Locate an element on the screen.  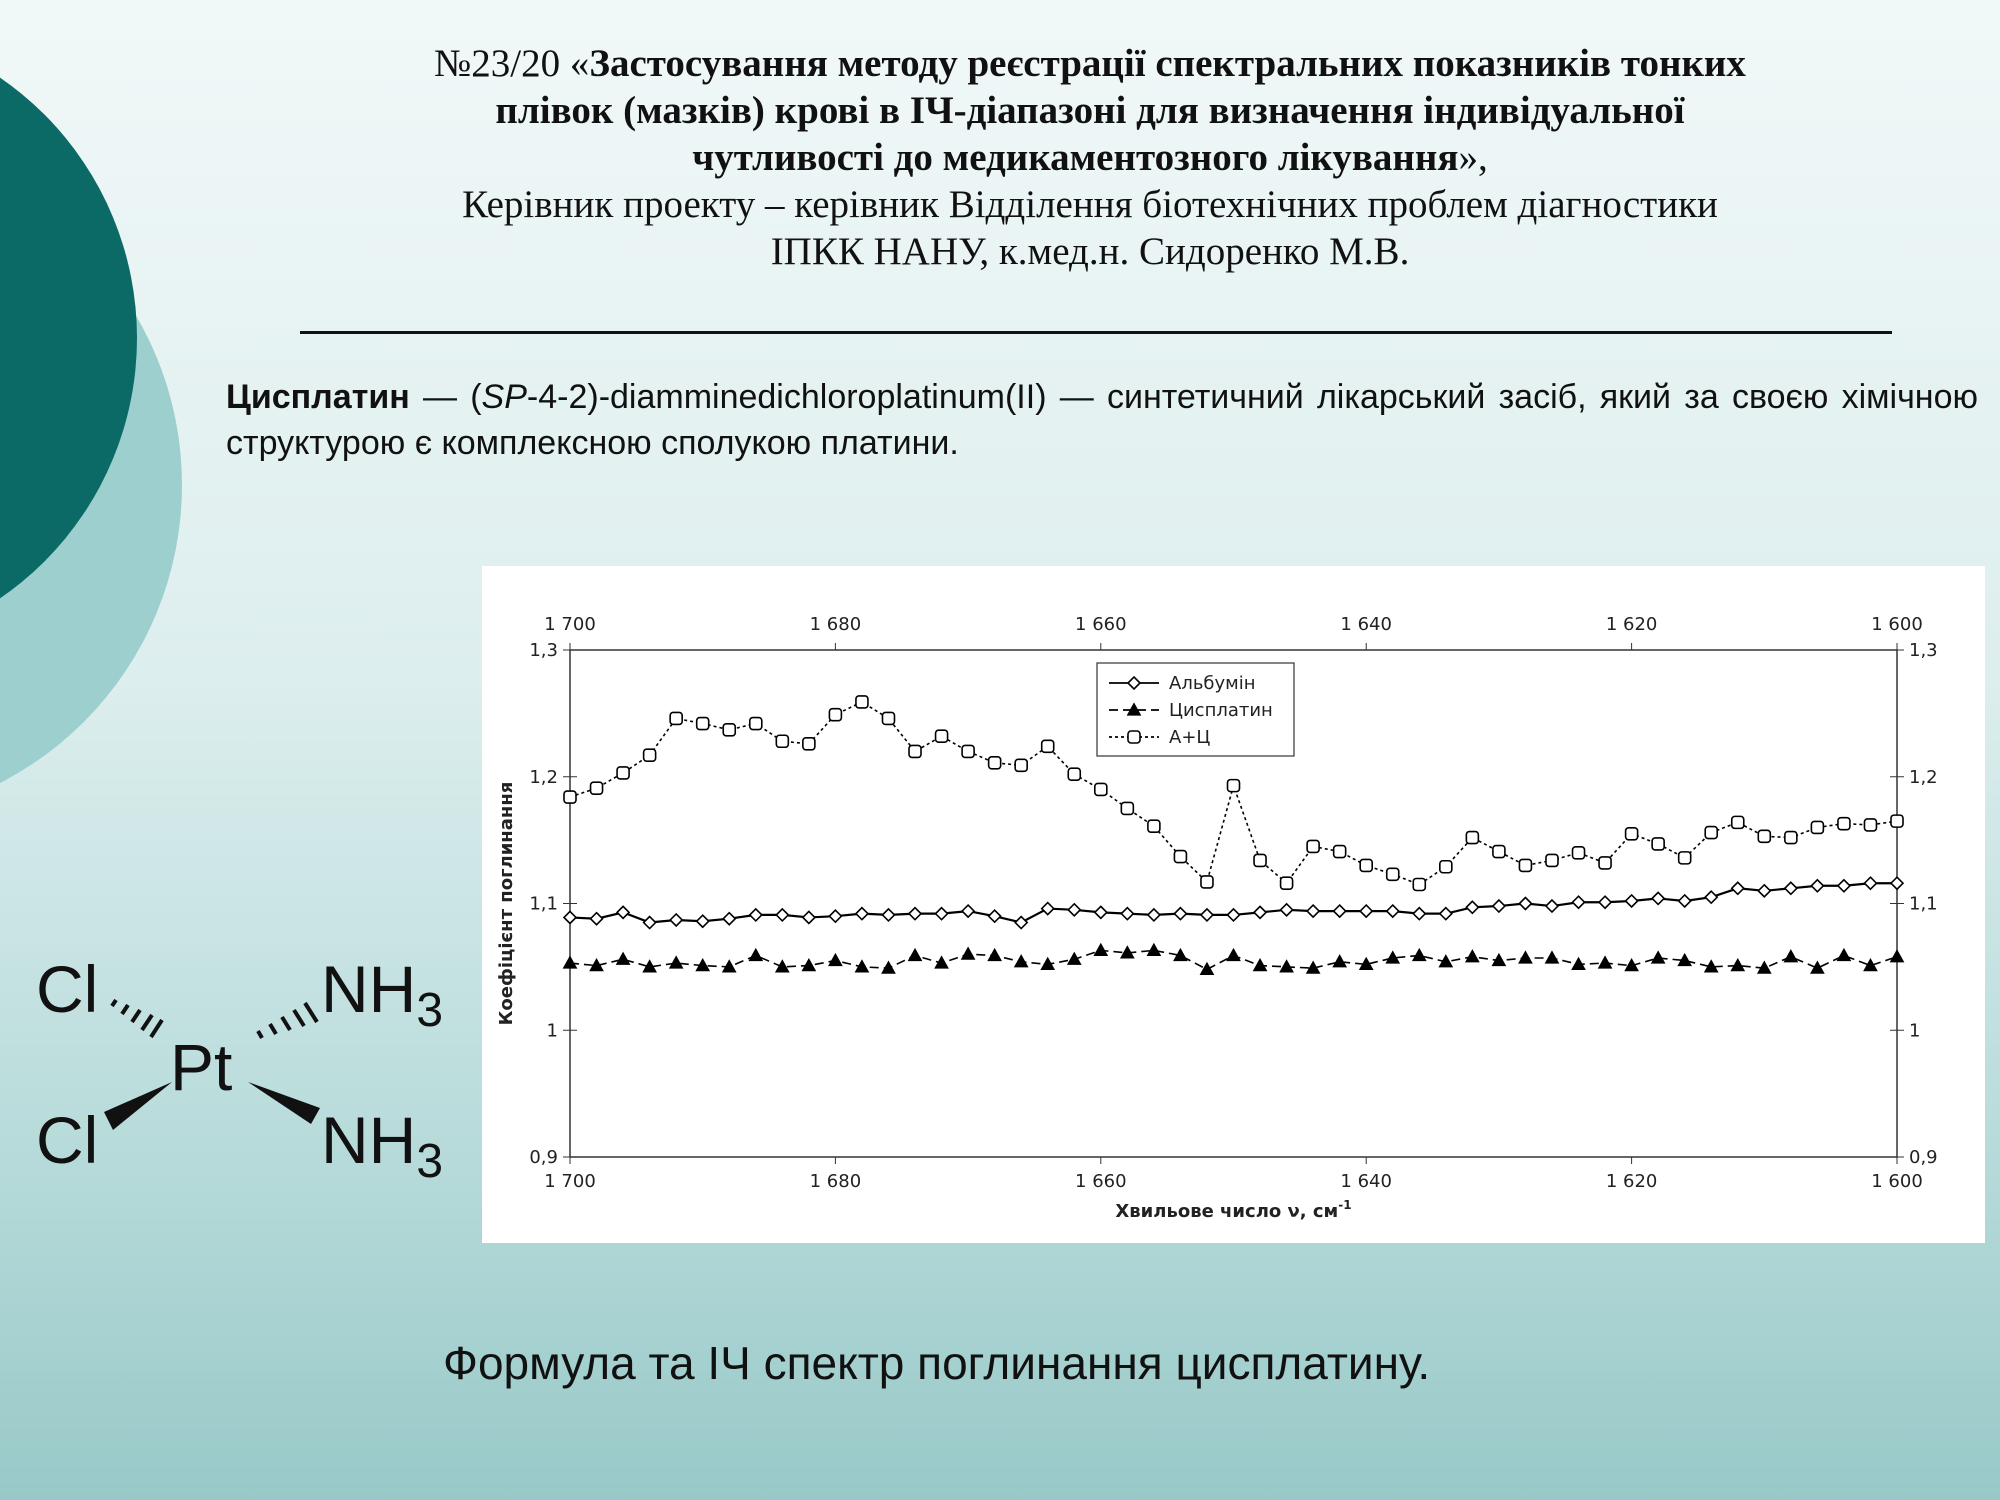
decoration is located at coordinates (91, 430).